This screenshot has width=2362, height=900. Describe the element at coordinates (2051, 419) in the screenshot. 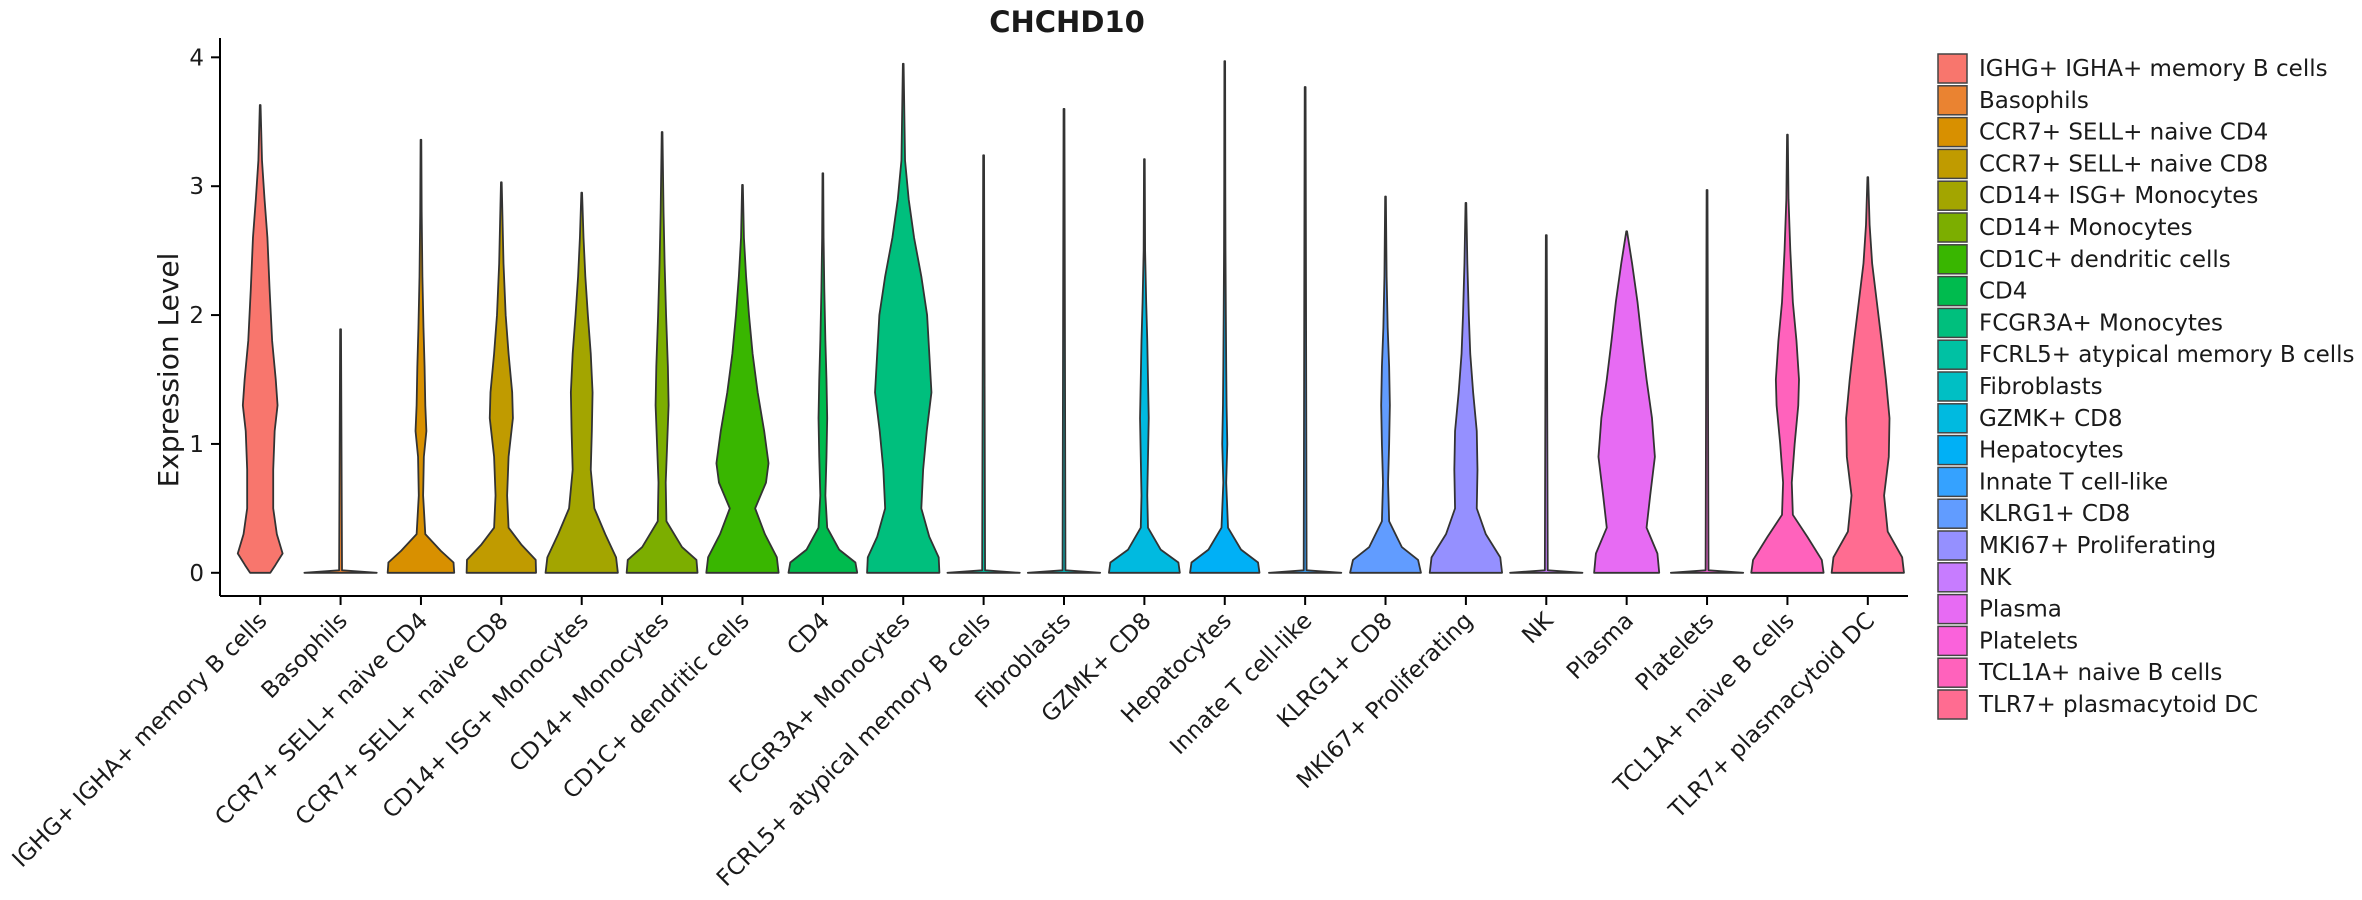

I see `legend-label: GZMK+ CD8` at that location.